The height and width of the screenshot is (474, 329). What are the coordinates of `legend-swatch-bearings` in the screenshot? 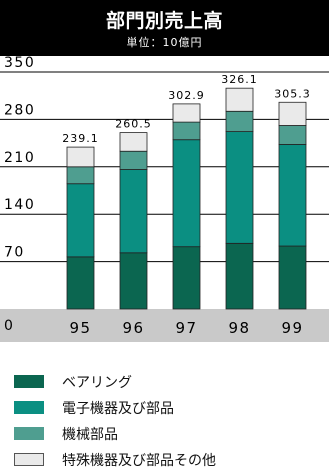 It's located at (29, 381).